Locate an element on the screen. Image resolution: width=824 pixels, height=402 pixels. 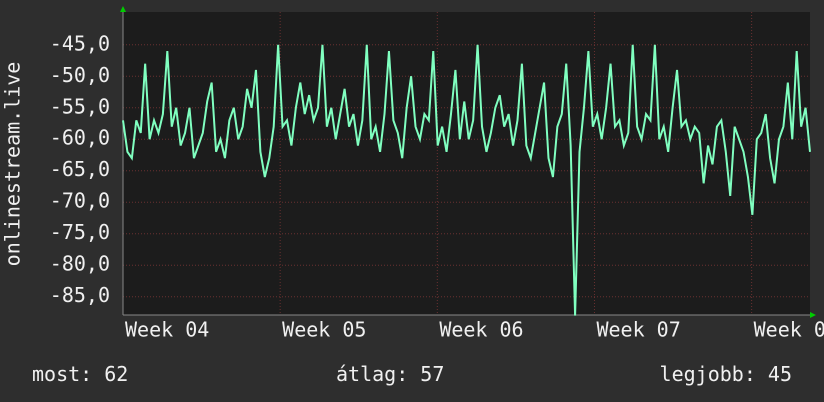
stat: most: 62 is located at coordinates (80, 374).